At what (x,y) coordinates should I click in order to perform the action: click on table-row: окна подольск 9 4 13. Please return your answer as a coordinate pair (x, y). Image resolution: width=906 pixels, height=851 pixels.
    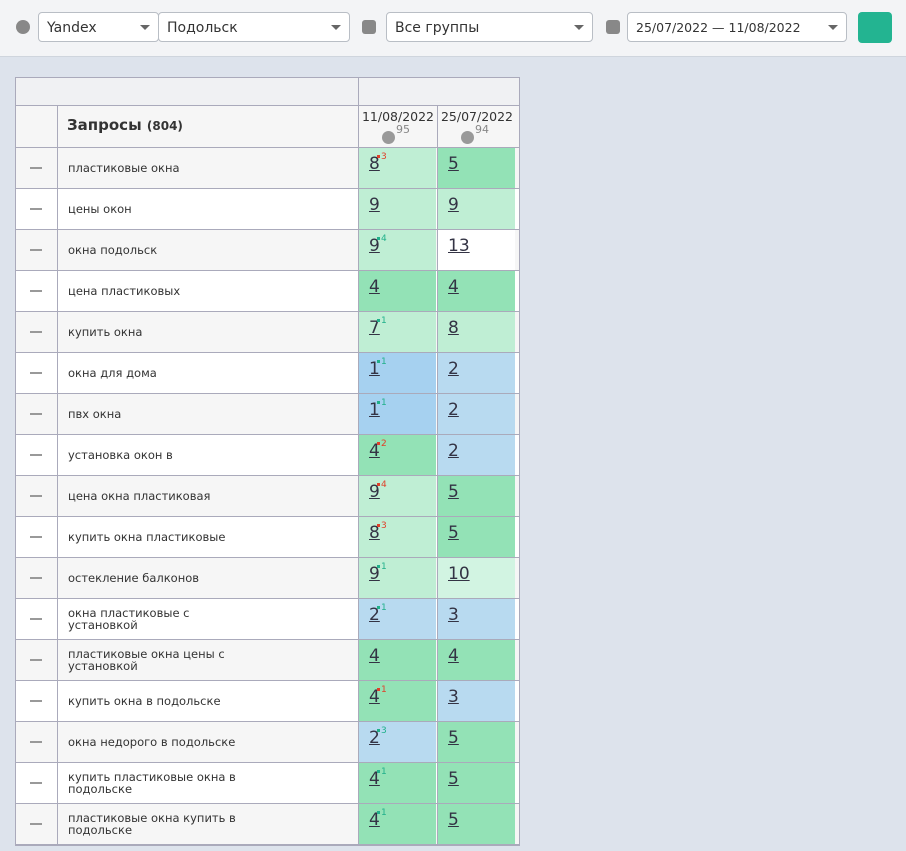
    Looking at the image, I should click on (267, 250).